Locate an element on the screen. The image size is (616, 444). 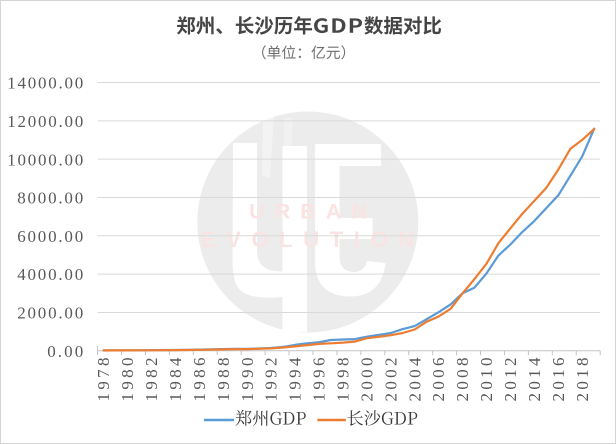
svg-text: URBAN is located at coordinates (313, 212).